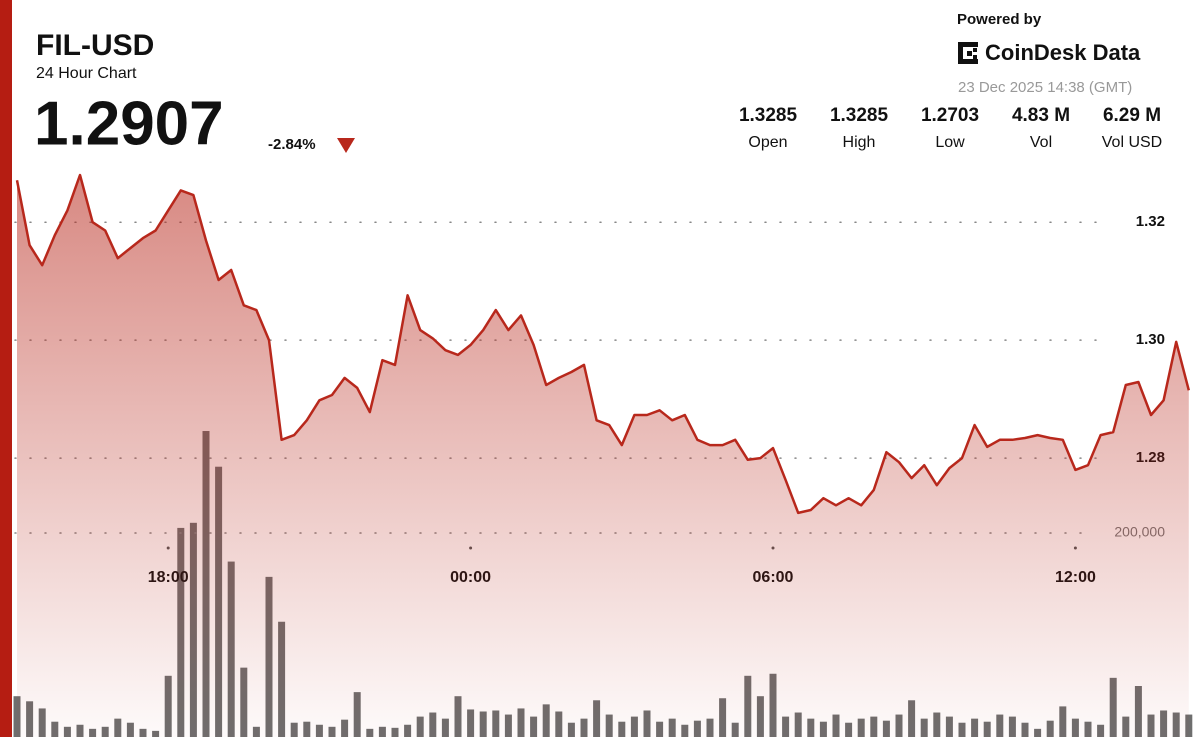 This screenshot has width=1200, height=742. What do you see at coordinates (86, 73) in the screenshot?
I see `subtitle: 24 Hour Chart` at bounding box center [86, 73].